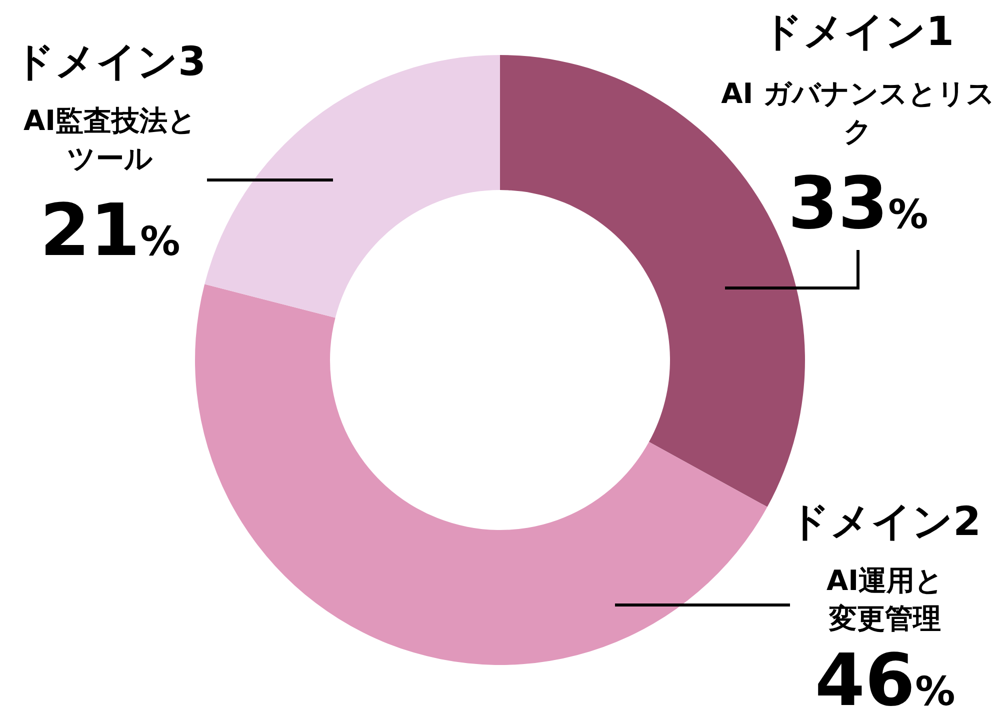 This screenshot has height=716, width=1000. I want to click on slice-label: ドメイン3, so click(110, 62).